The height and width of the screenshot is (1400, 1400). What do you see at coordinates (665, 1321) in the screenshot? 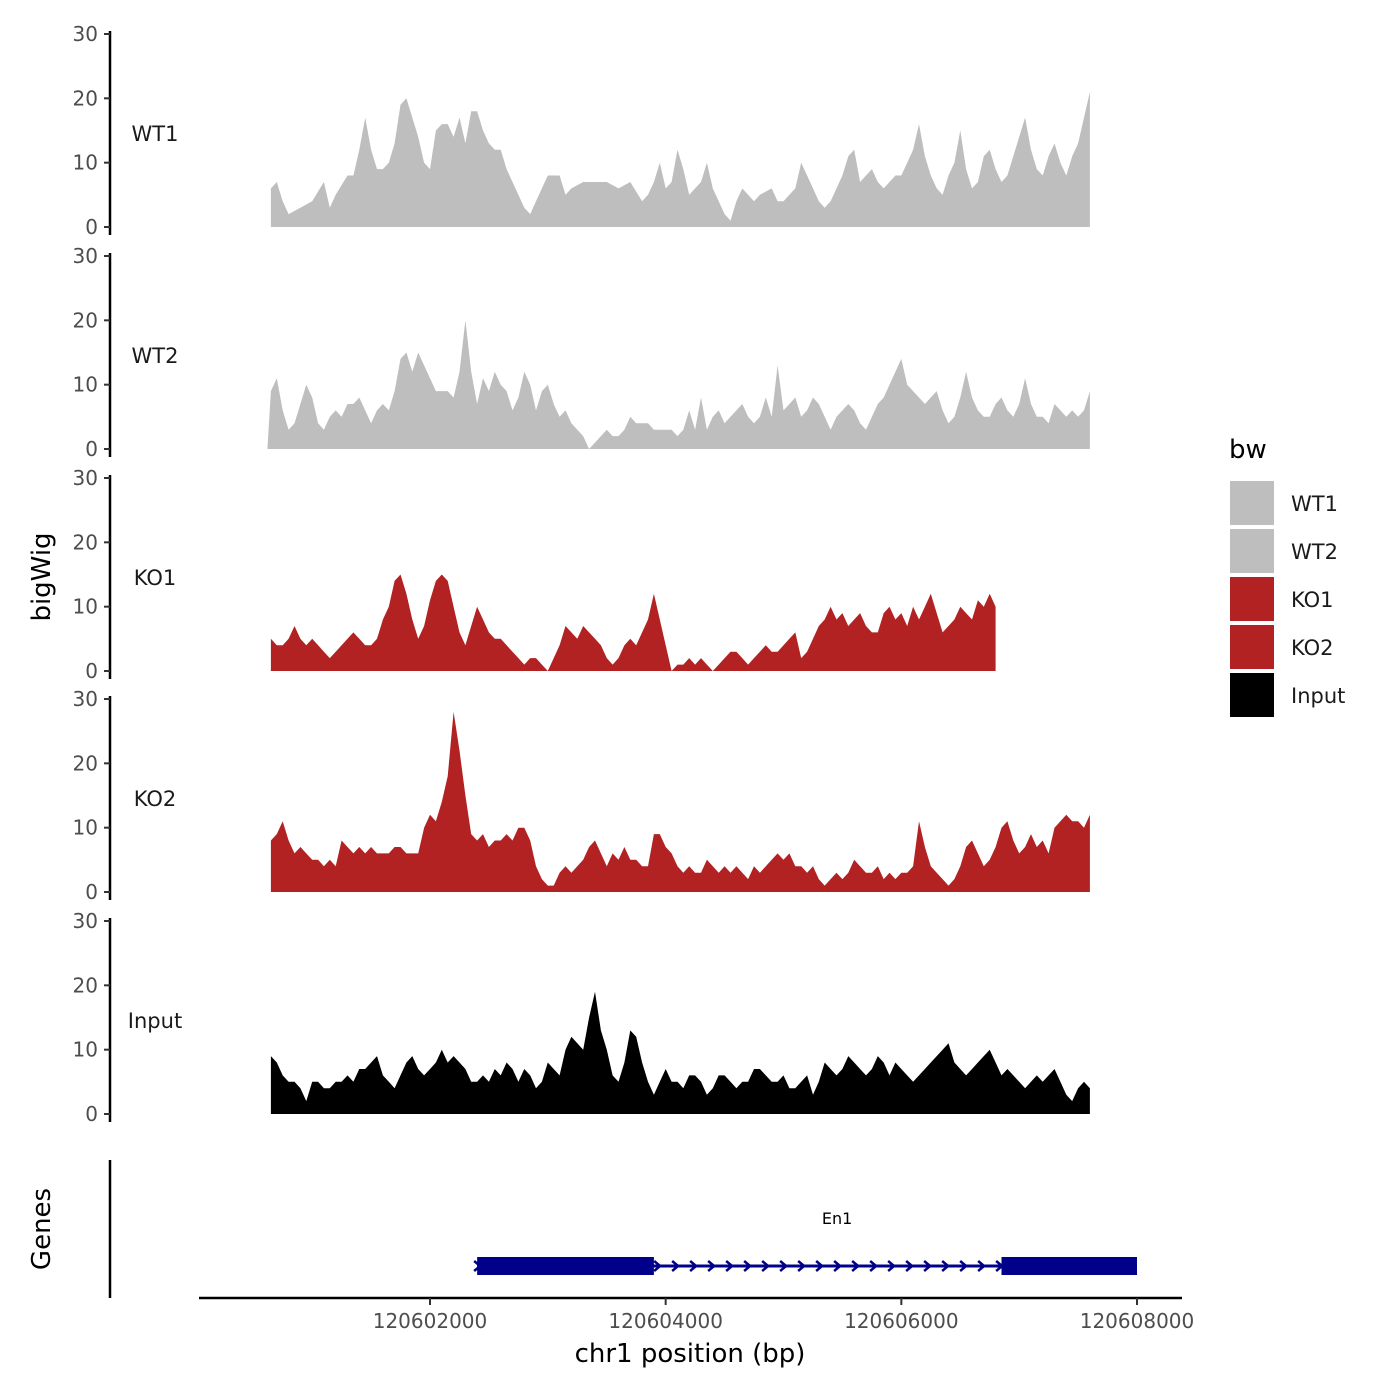
I see `x-tick-label: 120604000` at bounding box center [665, 1321].